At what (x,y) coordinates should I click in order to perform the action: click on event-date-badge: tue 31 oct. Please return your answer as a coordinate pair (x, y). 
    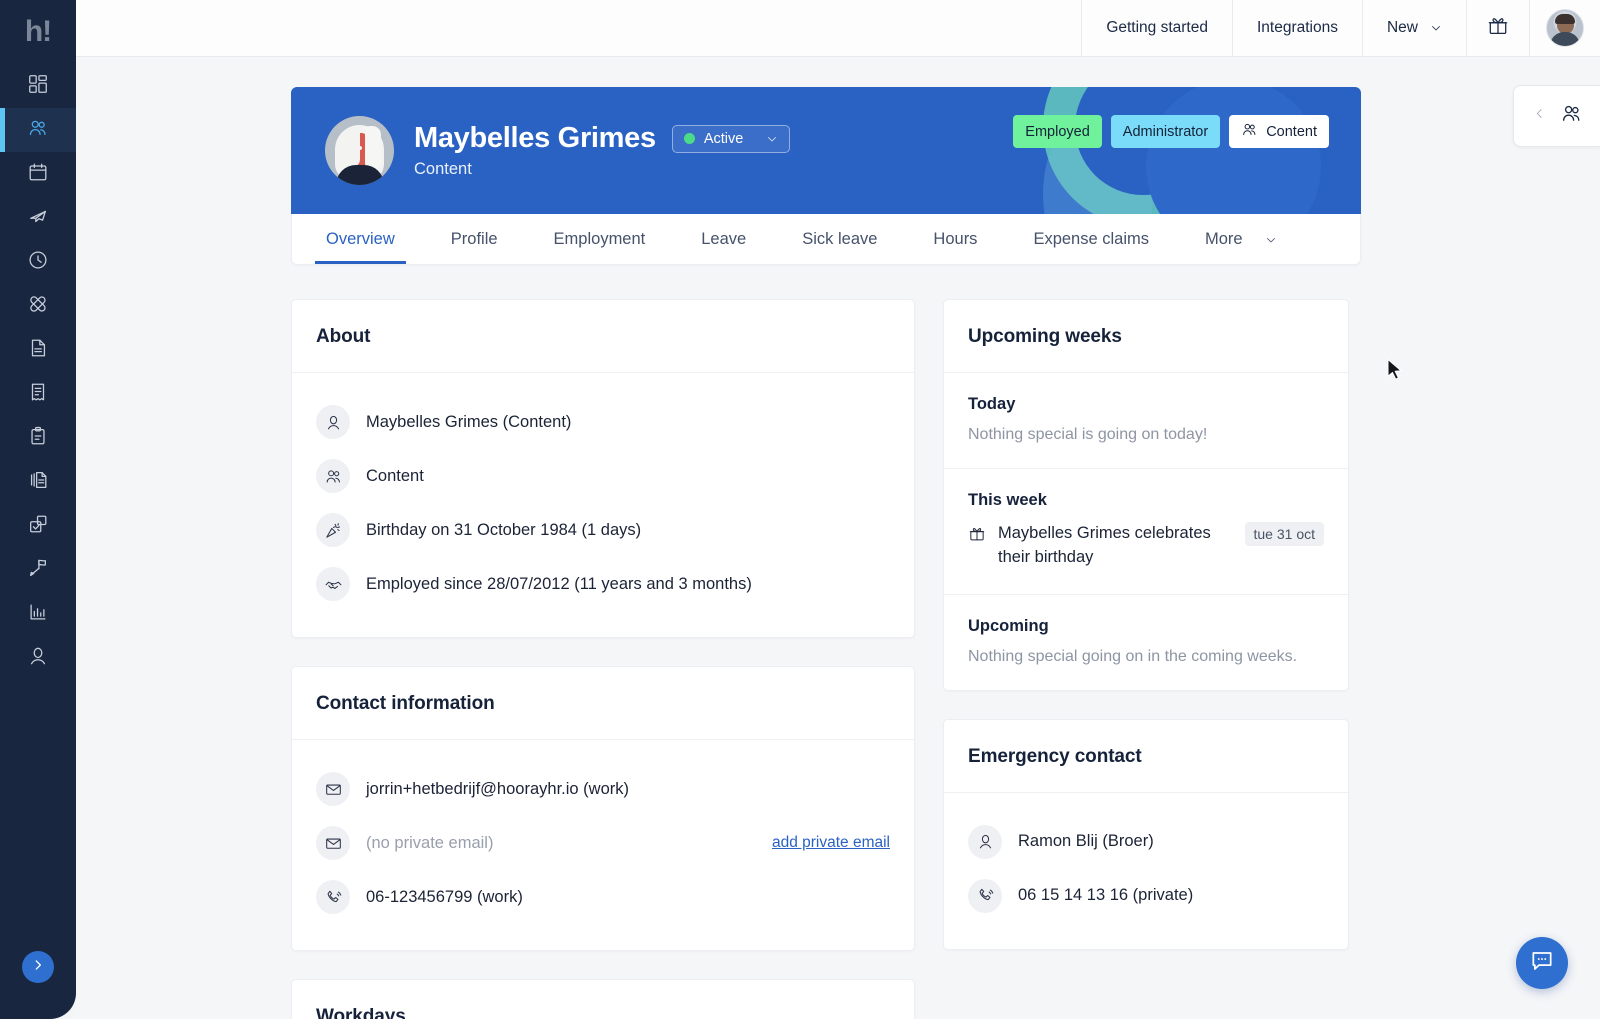
    Looking at the image, I should click on (1284, 534).